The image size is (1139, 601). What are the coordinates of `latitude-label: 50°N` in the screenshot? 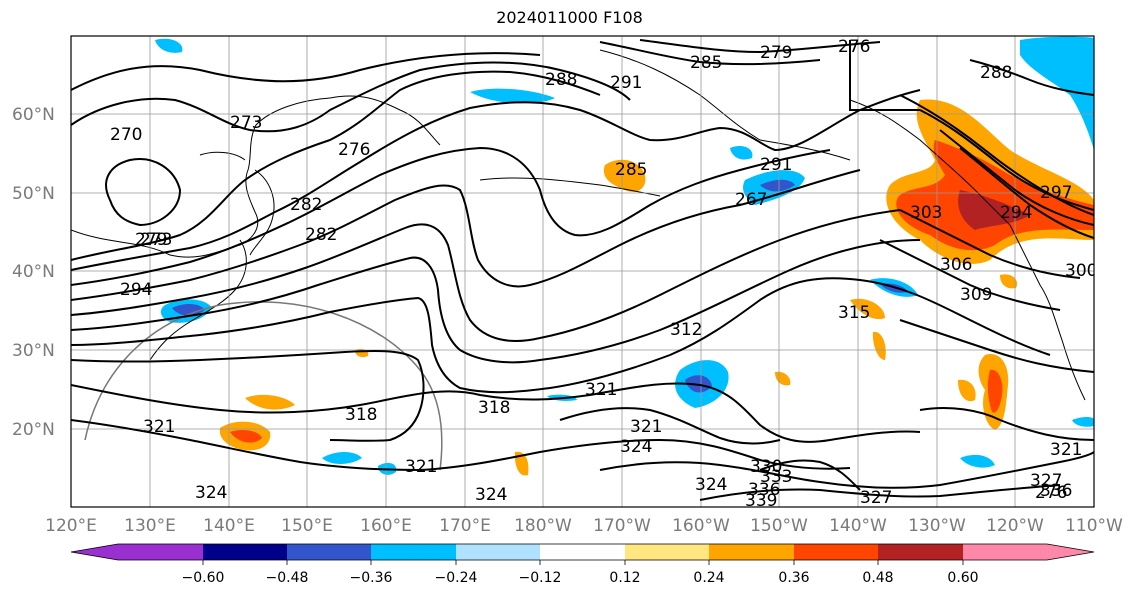 It's located at (33, 194).